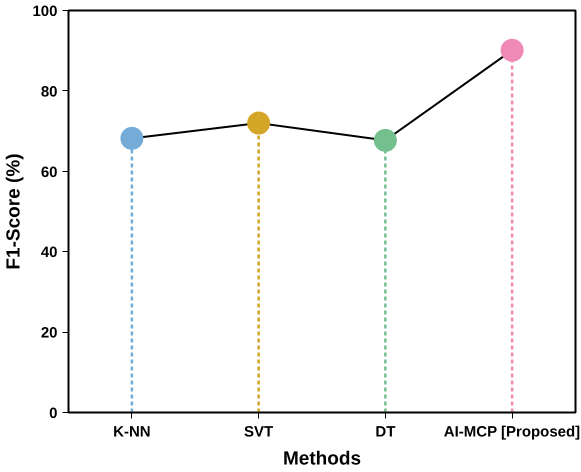  Describe the element at coordinates (49, 333) in the screenshot. I see `y-tick-label: 20` at that location.